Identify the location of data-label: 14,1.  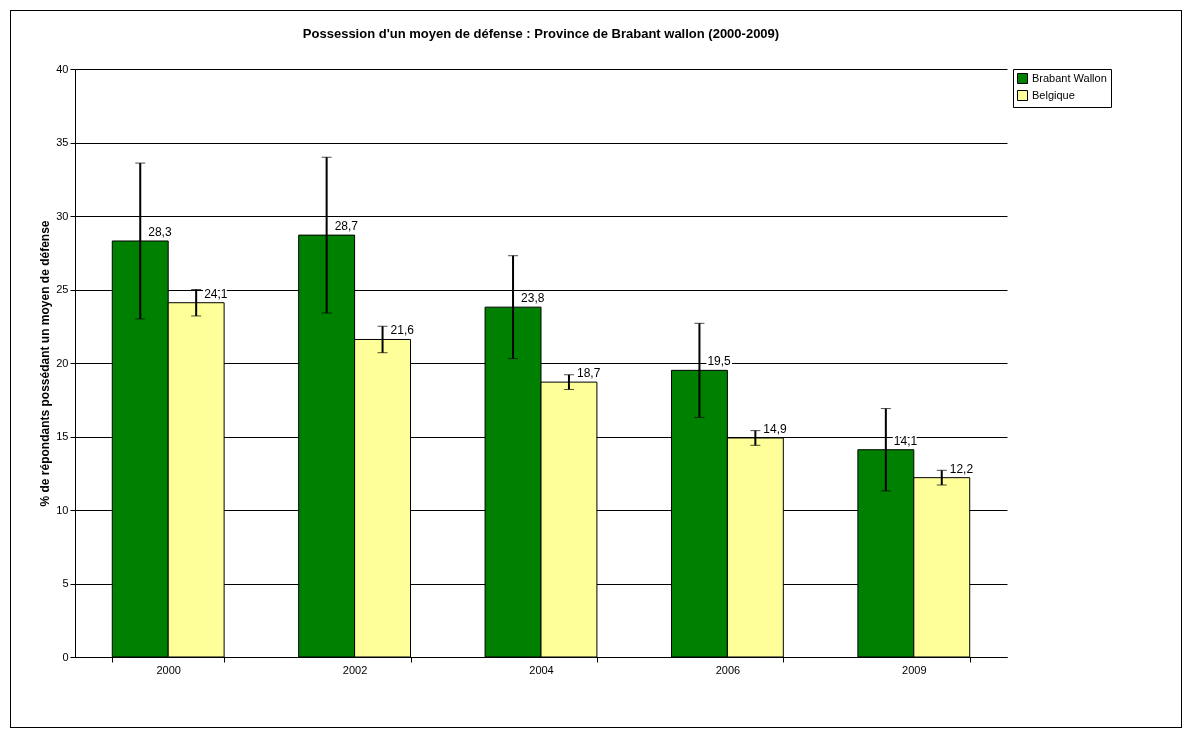
(905, 440).